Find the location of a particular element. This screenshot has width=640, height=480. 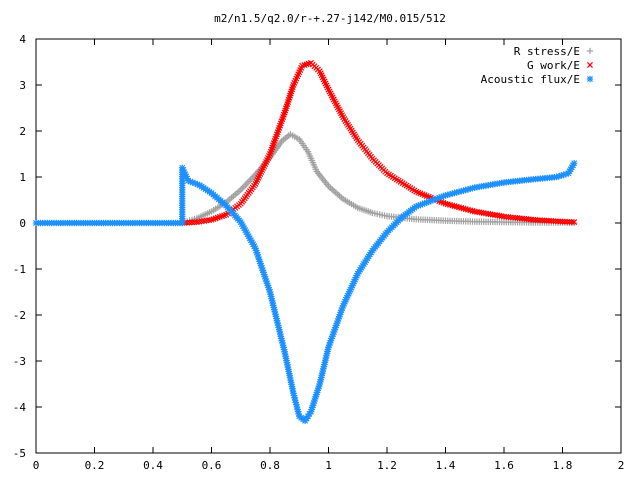

legend-label: Acoustic flux/E is located at coordinates (530, 79).